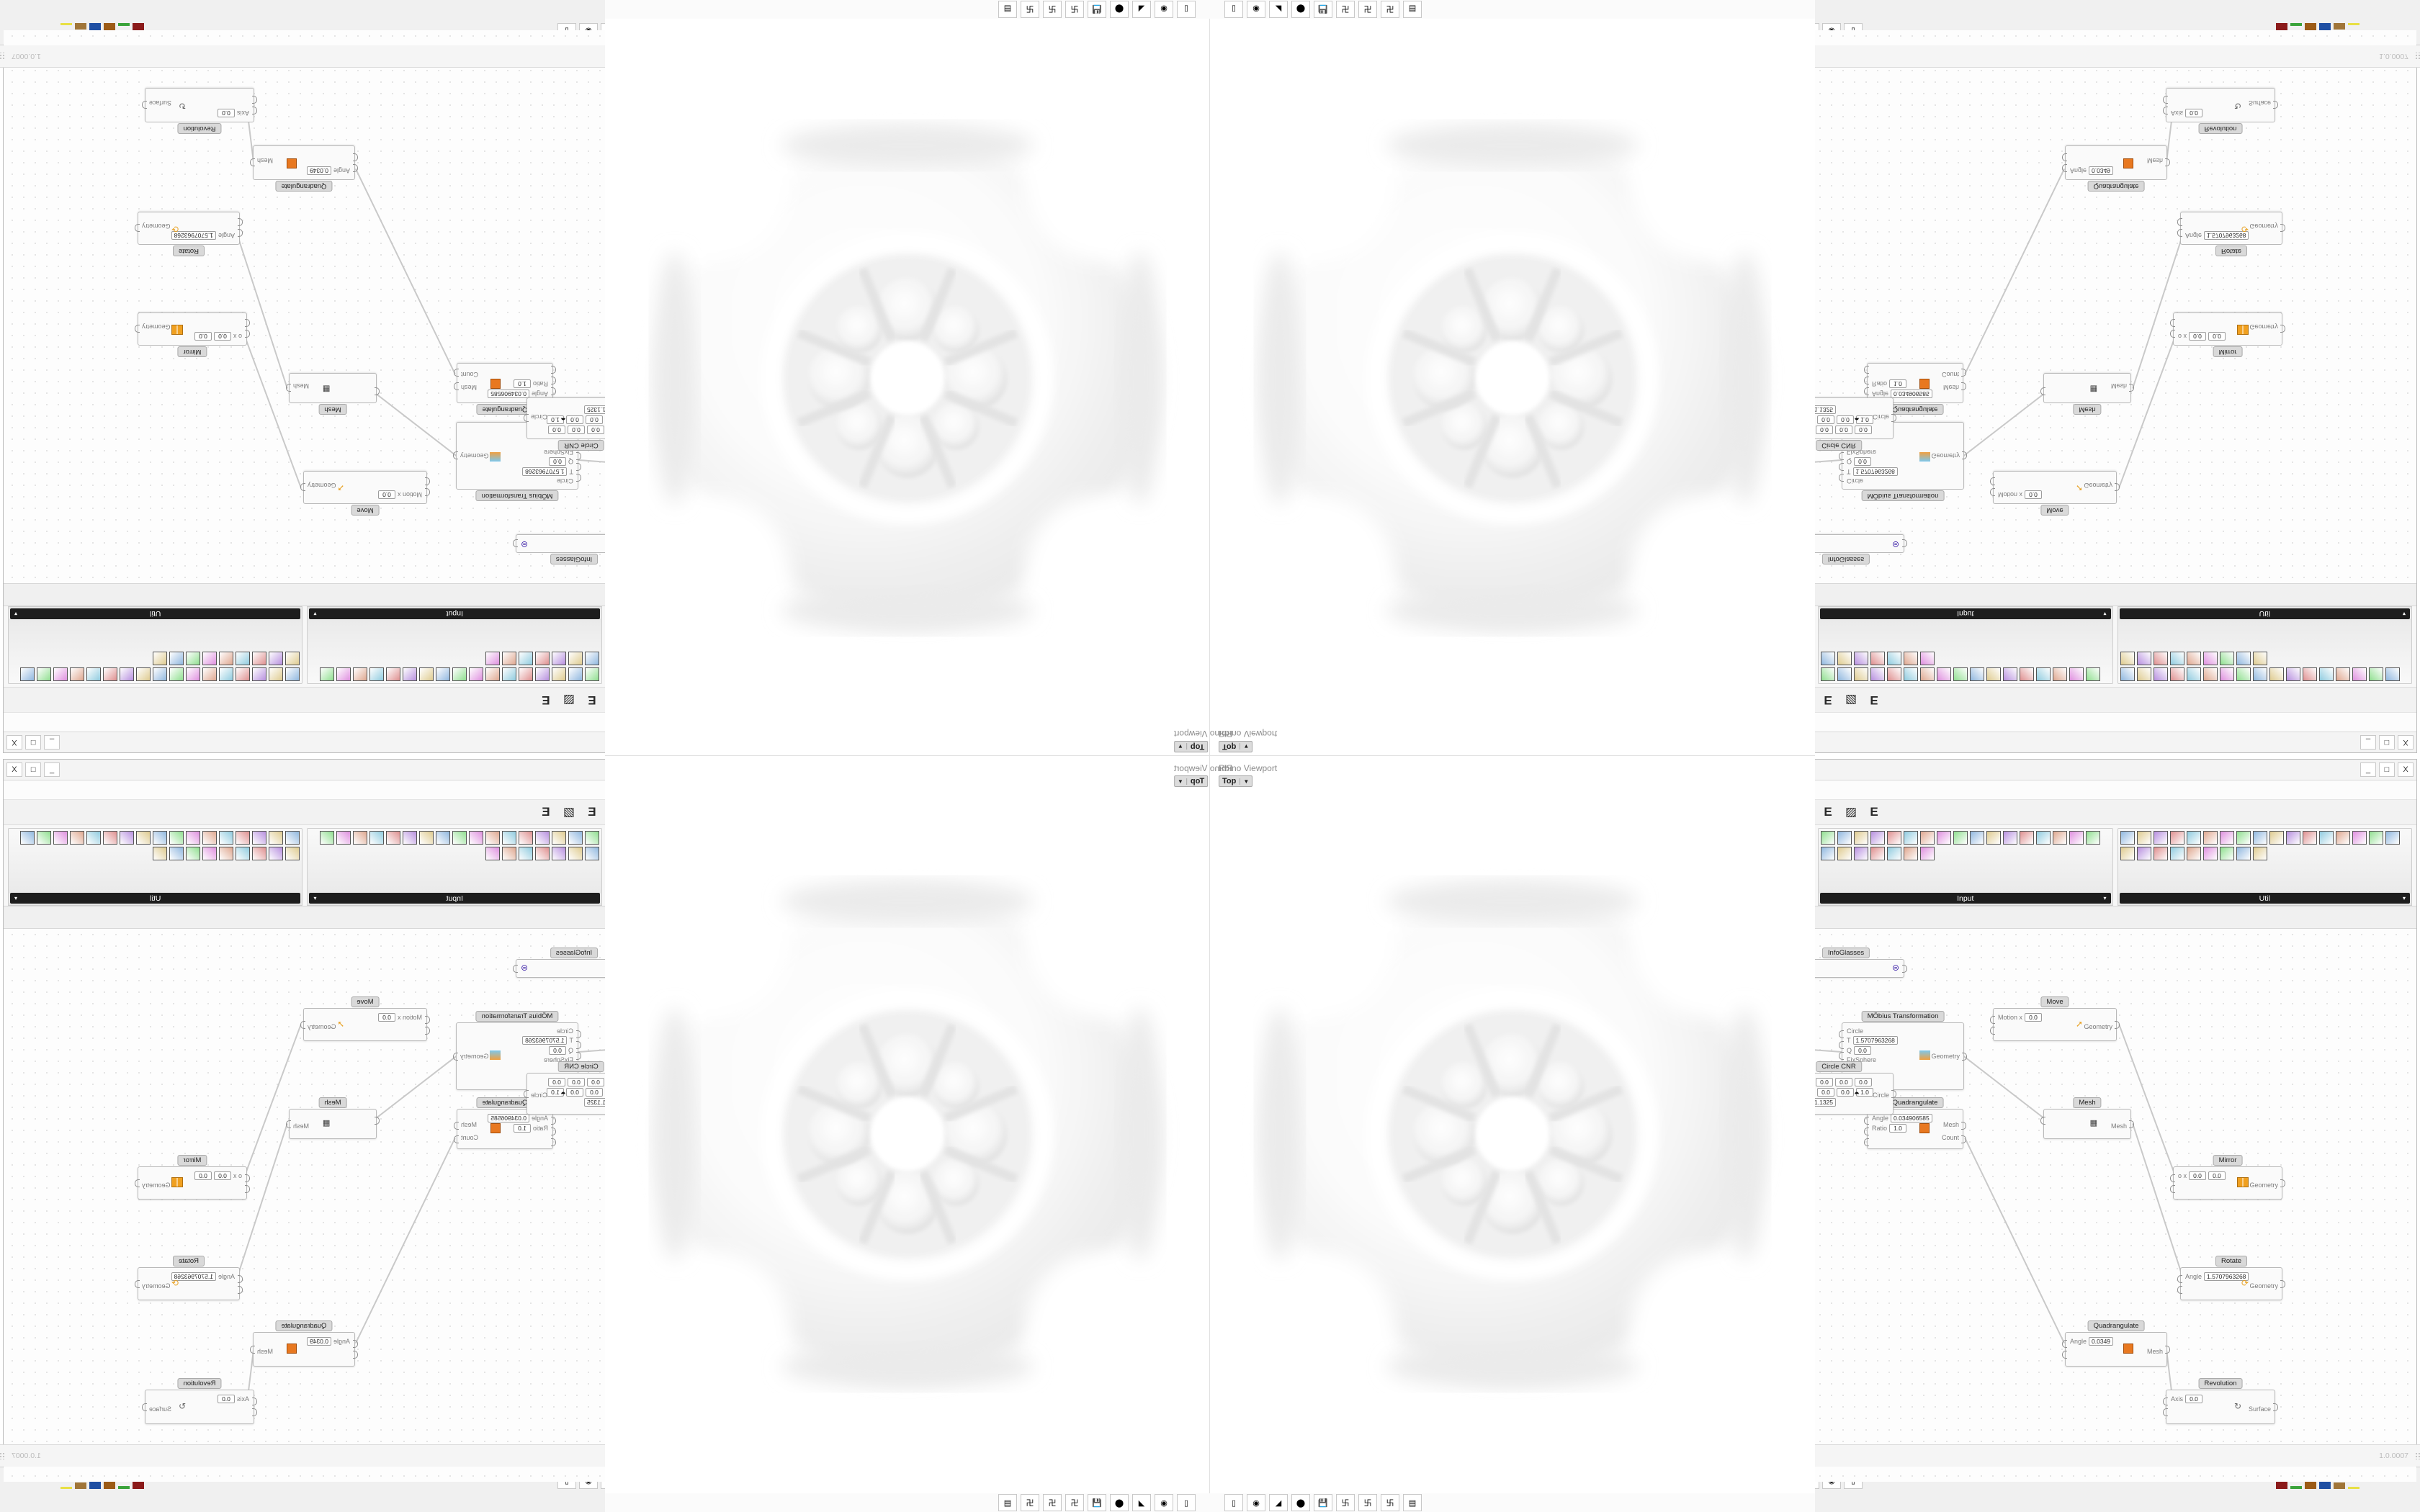  What do you see at coordinates (1091, 853) in the screenshot?
I see `palette-item-geometry-23: ✶` at bounding box center [1091, 853].